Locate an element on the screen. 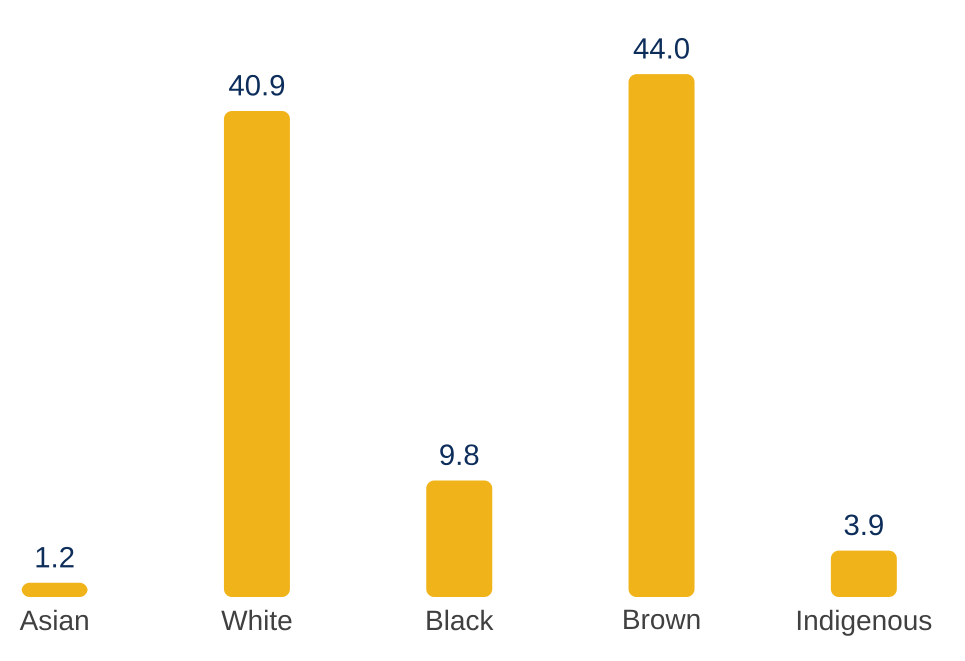 The height and width of the screenshot is (661, 965). x-tick-label: Indigenous is located at coordinates (865, 623).